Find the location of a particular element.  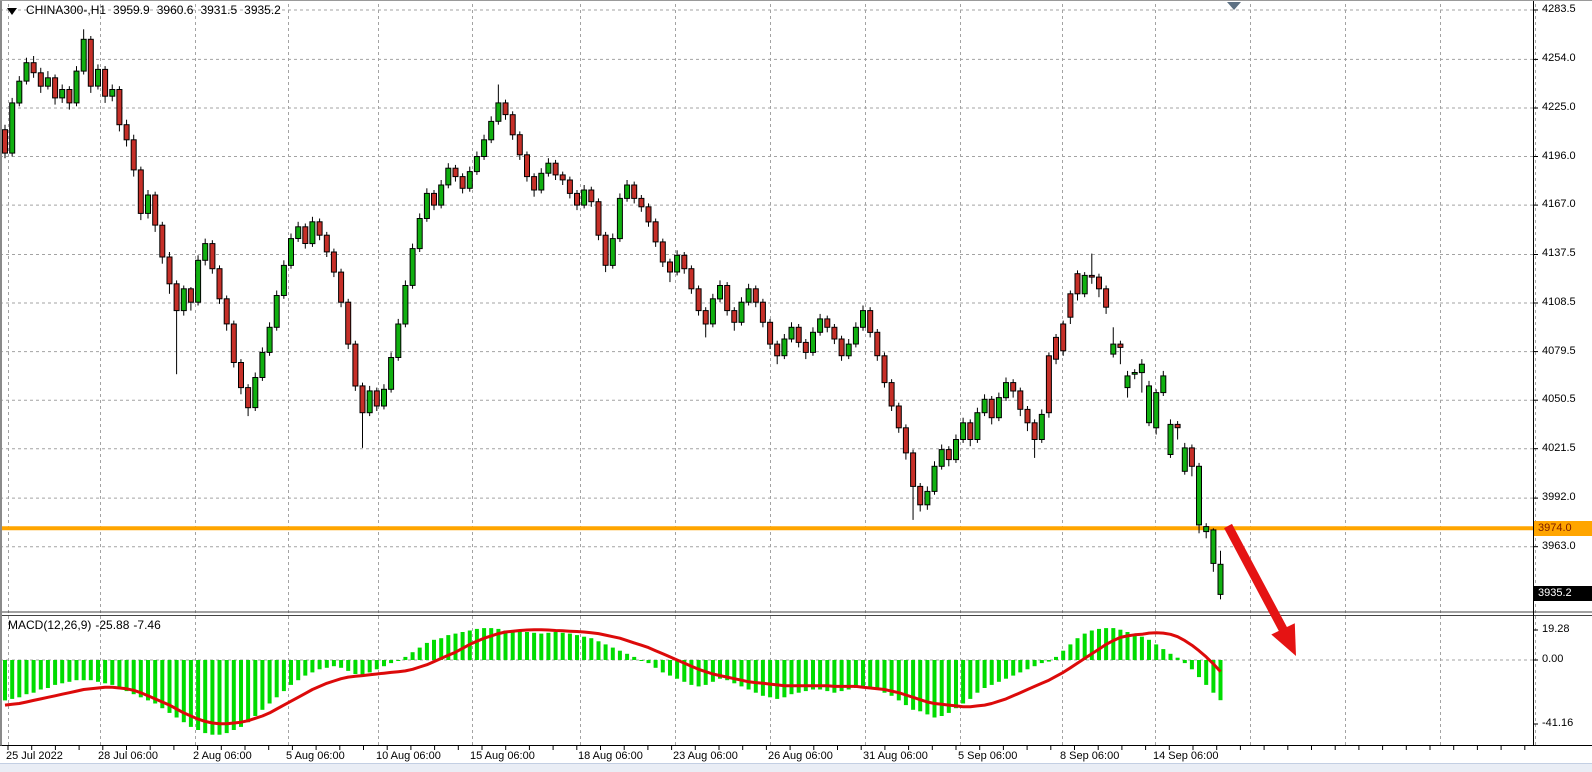

chart-shift-marker-icon is located at coordinates (1234, 6).